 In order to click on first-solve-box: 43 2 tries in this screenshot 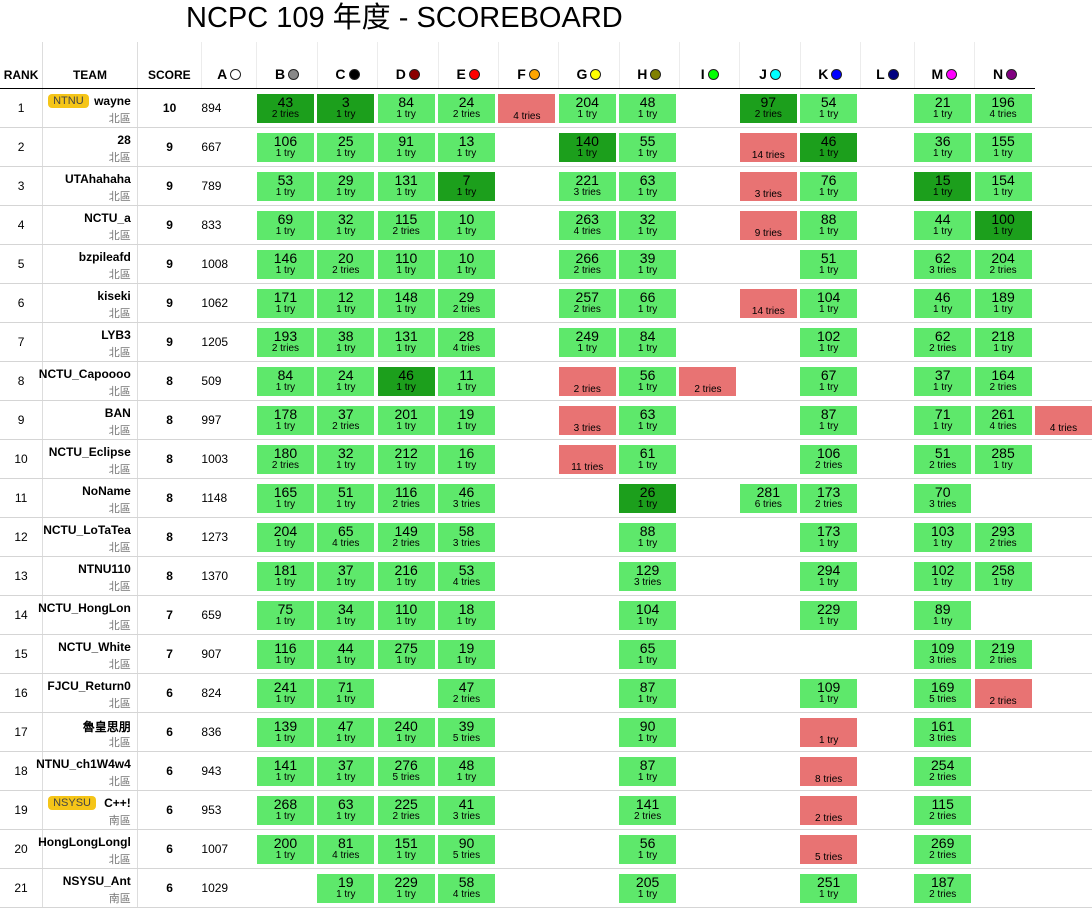, I will do `click(285, 108)`.